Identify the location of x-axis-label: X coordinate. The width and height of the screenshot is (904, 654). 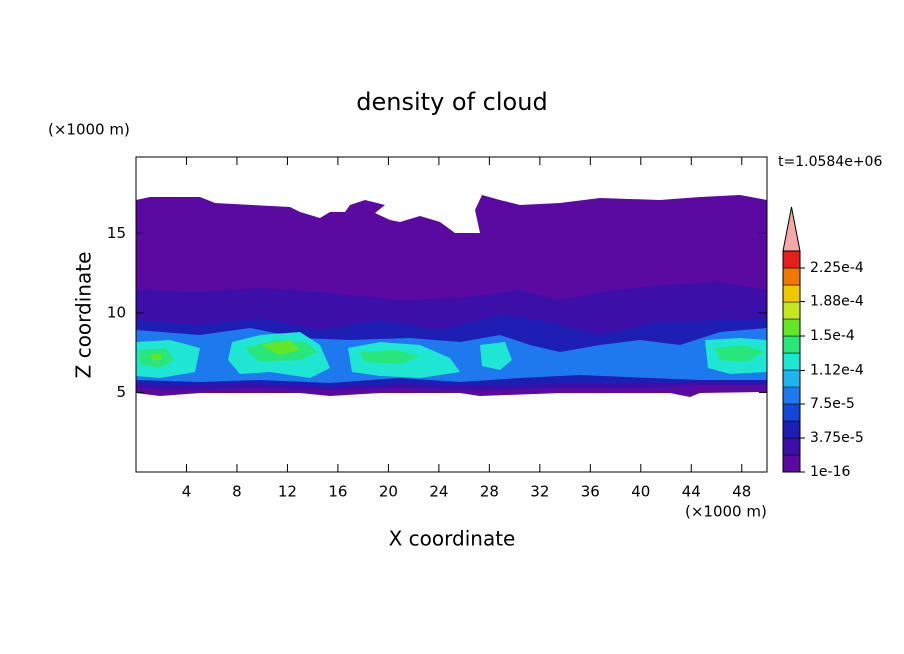
(452, 539).